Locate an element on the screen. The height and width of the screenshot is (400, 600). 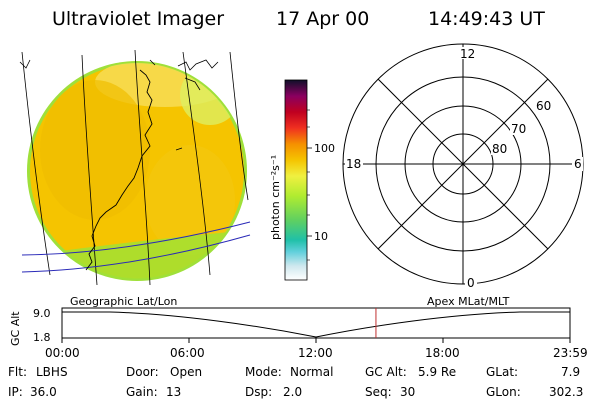
mode-label: Mode: is located at coordinates (263, 372).